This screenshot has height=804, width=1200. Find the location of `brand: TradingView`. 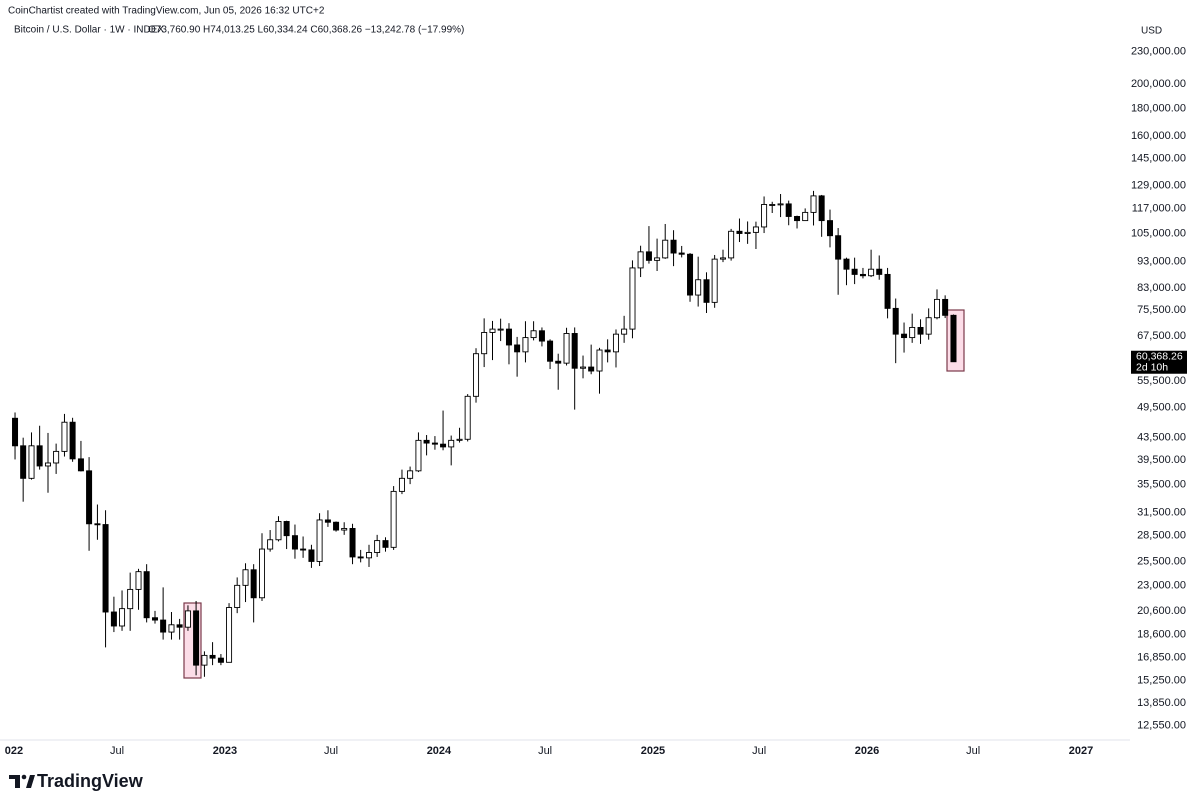

brand: TradingView is located at coordinates (90, 781).